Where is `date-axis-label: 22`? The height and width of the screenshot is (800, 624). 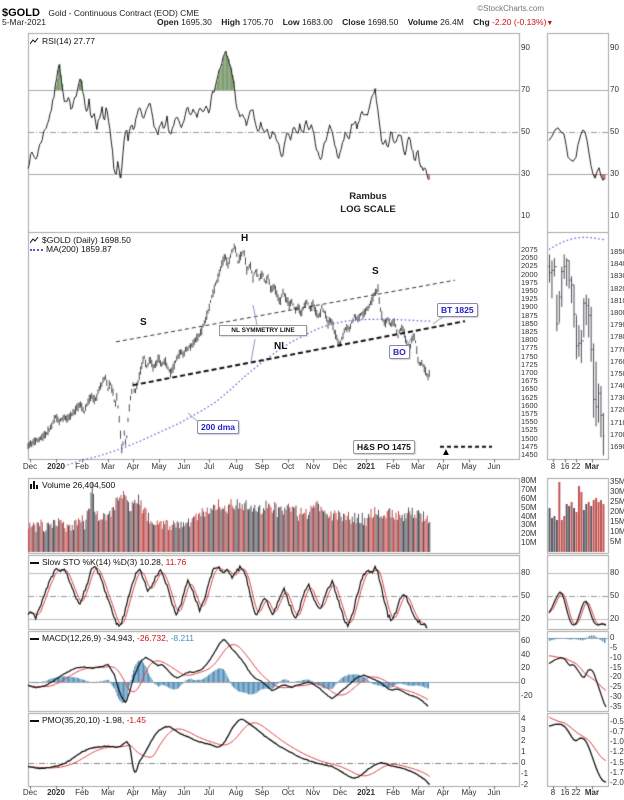 date-axis-label: 22 is located at coordinates (576, 792).